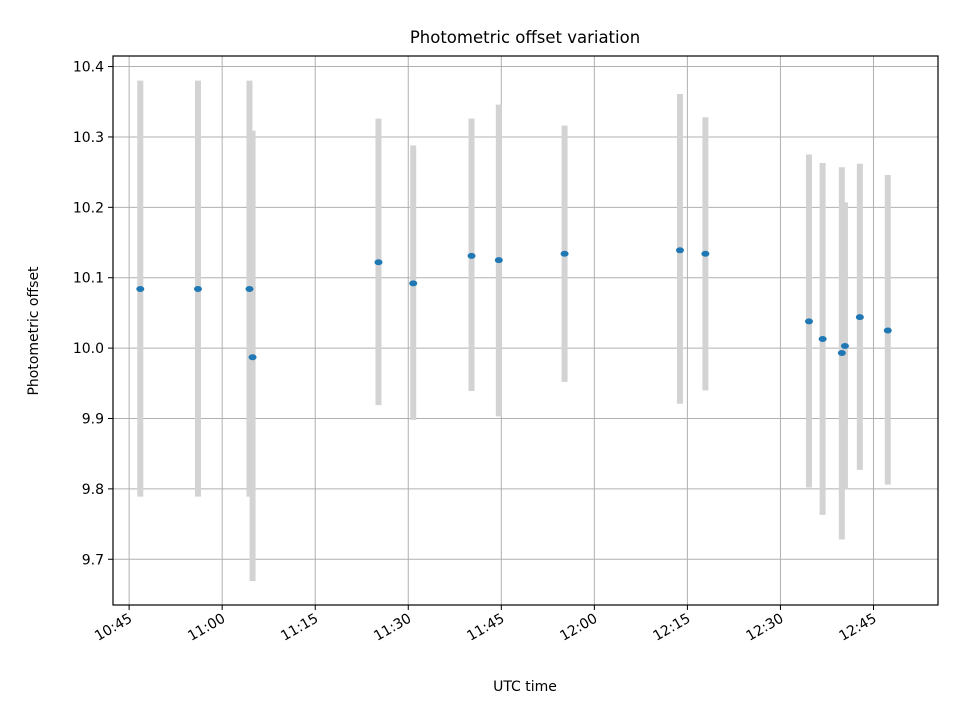 This screenshot has height=720, width=960. Describe the element at coordinates (525, 687) in the screenshot. I see `x-axis-label: UTC time` at that location.